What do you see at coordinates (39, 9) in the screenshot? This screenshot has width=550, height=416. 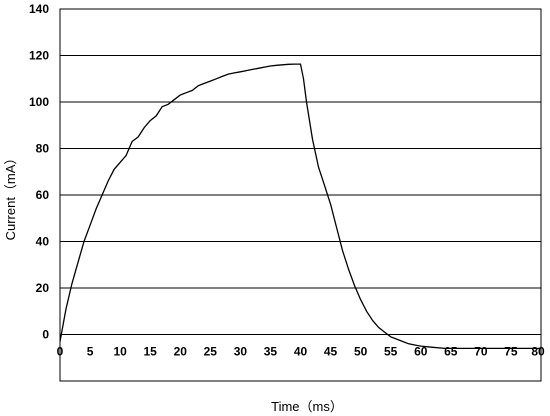 I see `y-tick-label: 140` at bounding box center [39, 9].